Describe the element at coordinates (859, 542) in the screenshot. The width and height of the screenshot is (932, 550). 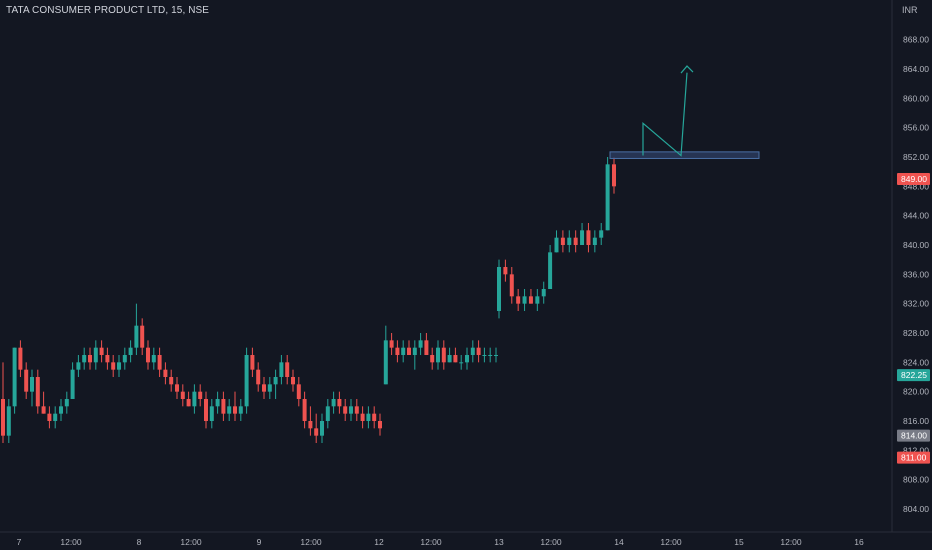
I see `time-tick-label: 16` at that location.